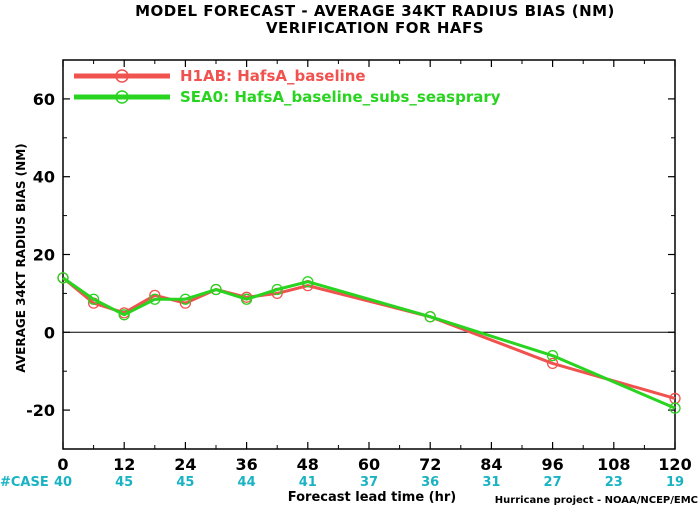  What do you see at coordinates (372, 497) in the screenshot?
I see `x-axis-label: Forecast lead time (hr)` at bounding box center [372, 497].